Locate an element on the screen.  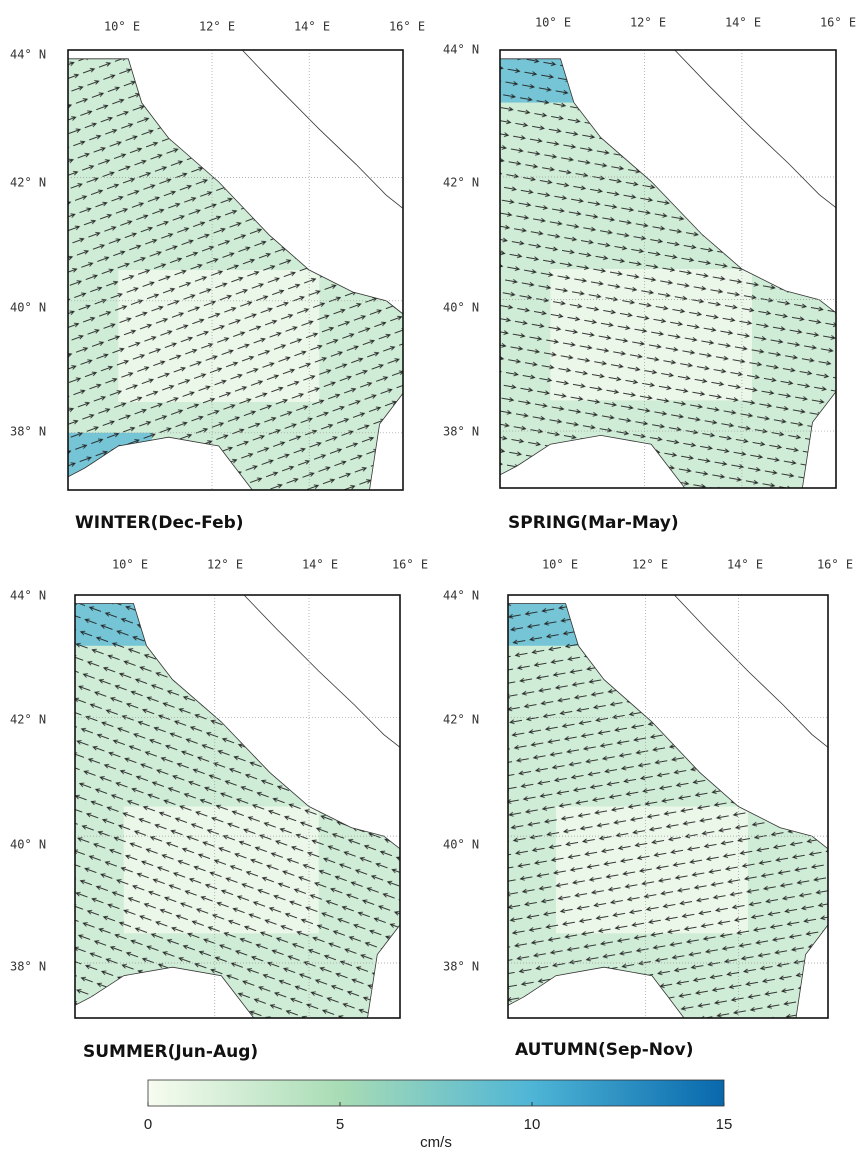
panel-title: AUTUMN(Sep-Nov) is located at coordinates (604, 1050).